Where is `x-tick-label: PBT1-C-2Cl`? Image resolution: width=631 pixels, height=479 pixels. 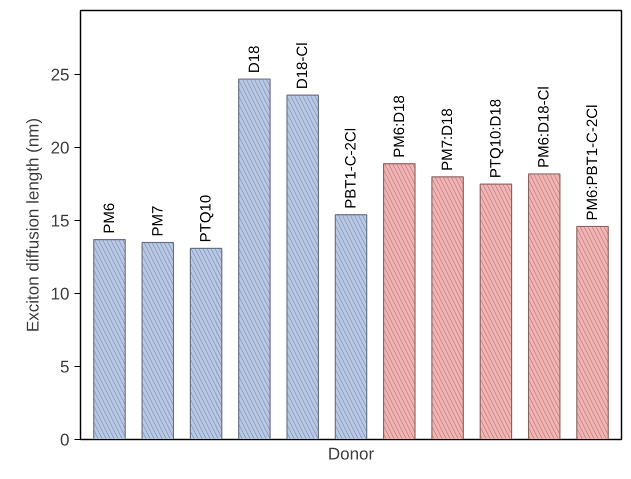 x-tick-label: PBT1-C-2Cl is located at coordinates (351, 168).